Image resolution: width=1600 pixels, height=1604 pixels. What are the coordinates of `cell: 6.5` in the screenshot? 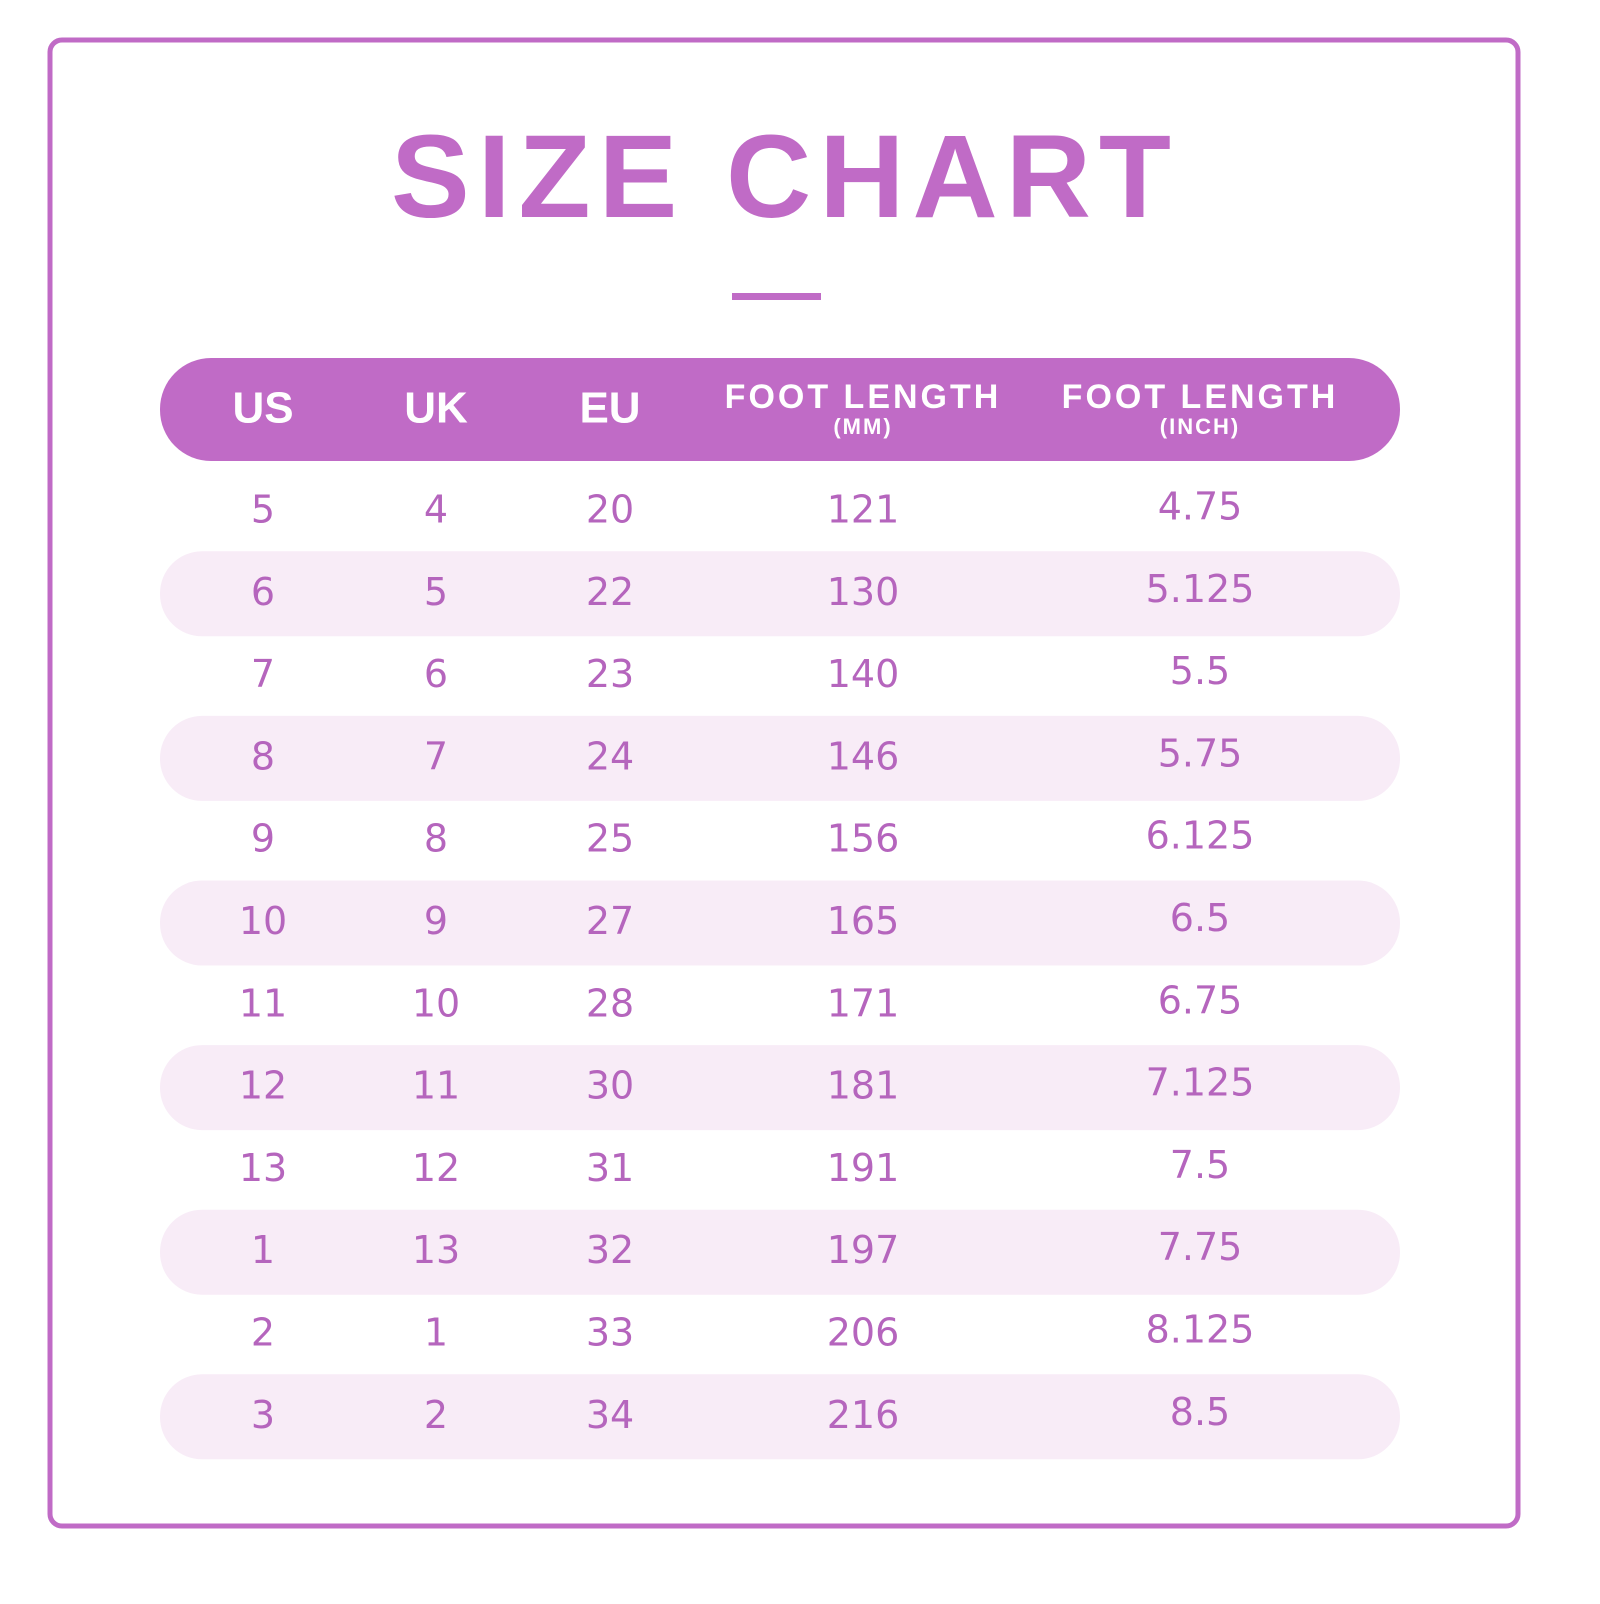 It's located at (1200, 918).